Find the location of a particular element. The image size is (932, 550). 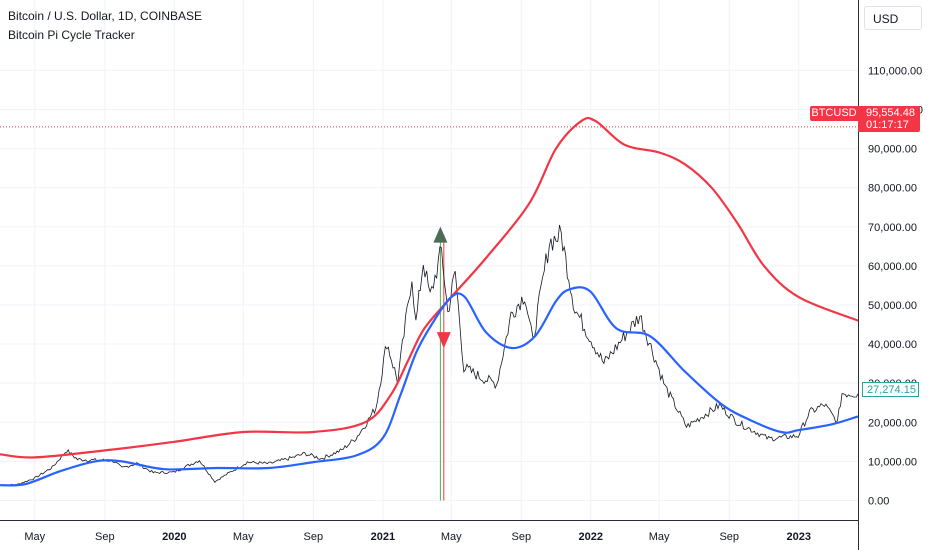

y-tick-label: 20,000.00 is located at coordinates (892, 423).